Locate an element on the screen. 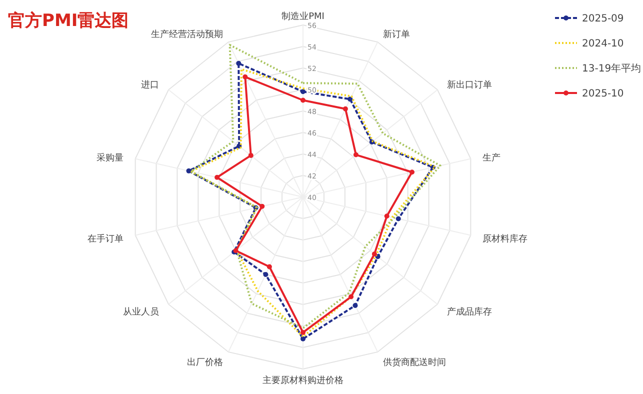  spoke-label: 供货商配送时间 is located at coordinates (414, 362).